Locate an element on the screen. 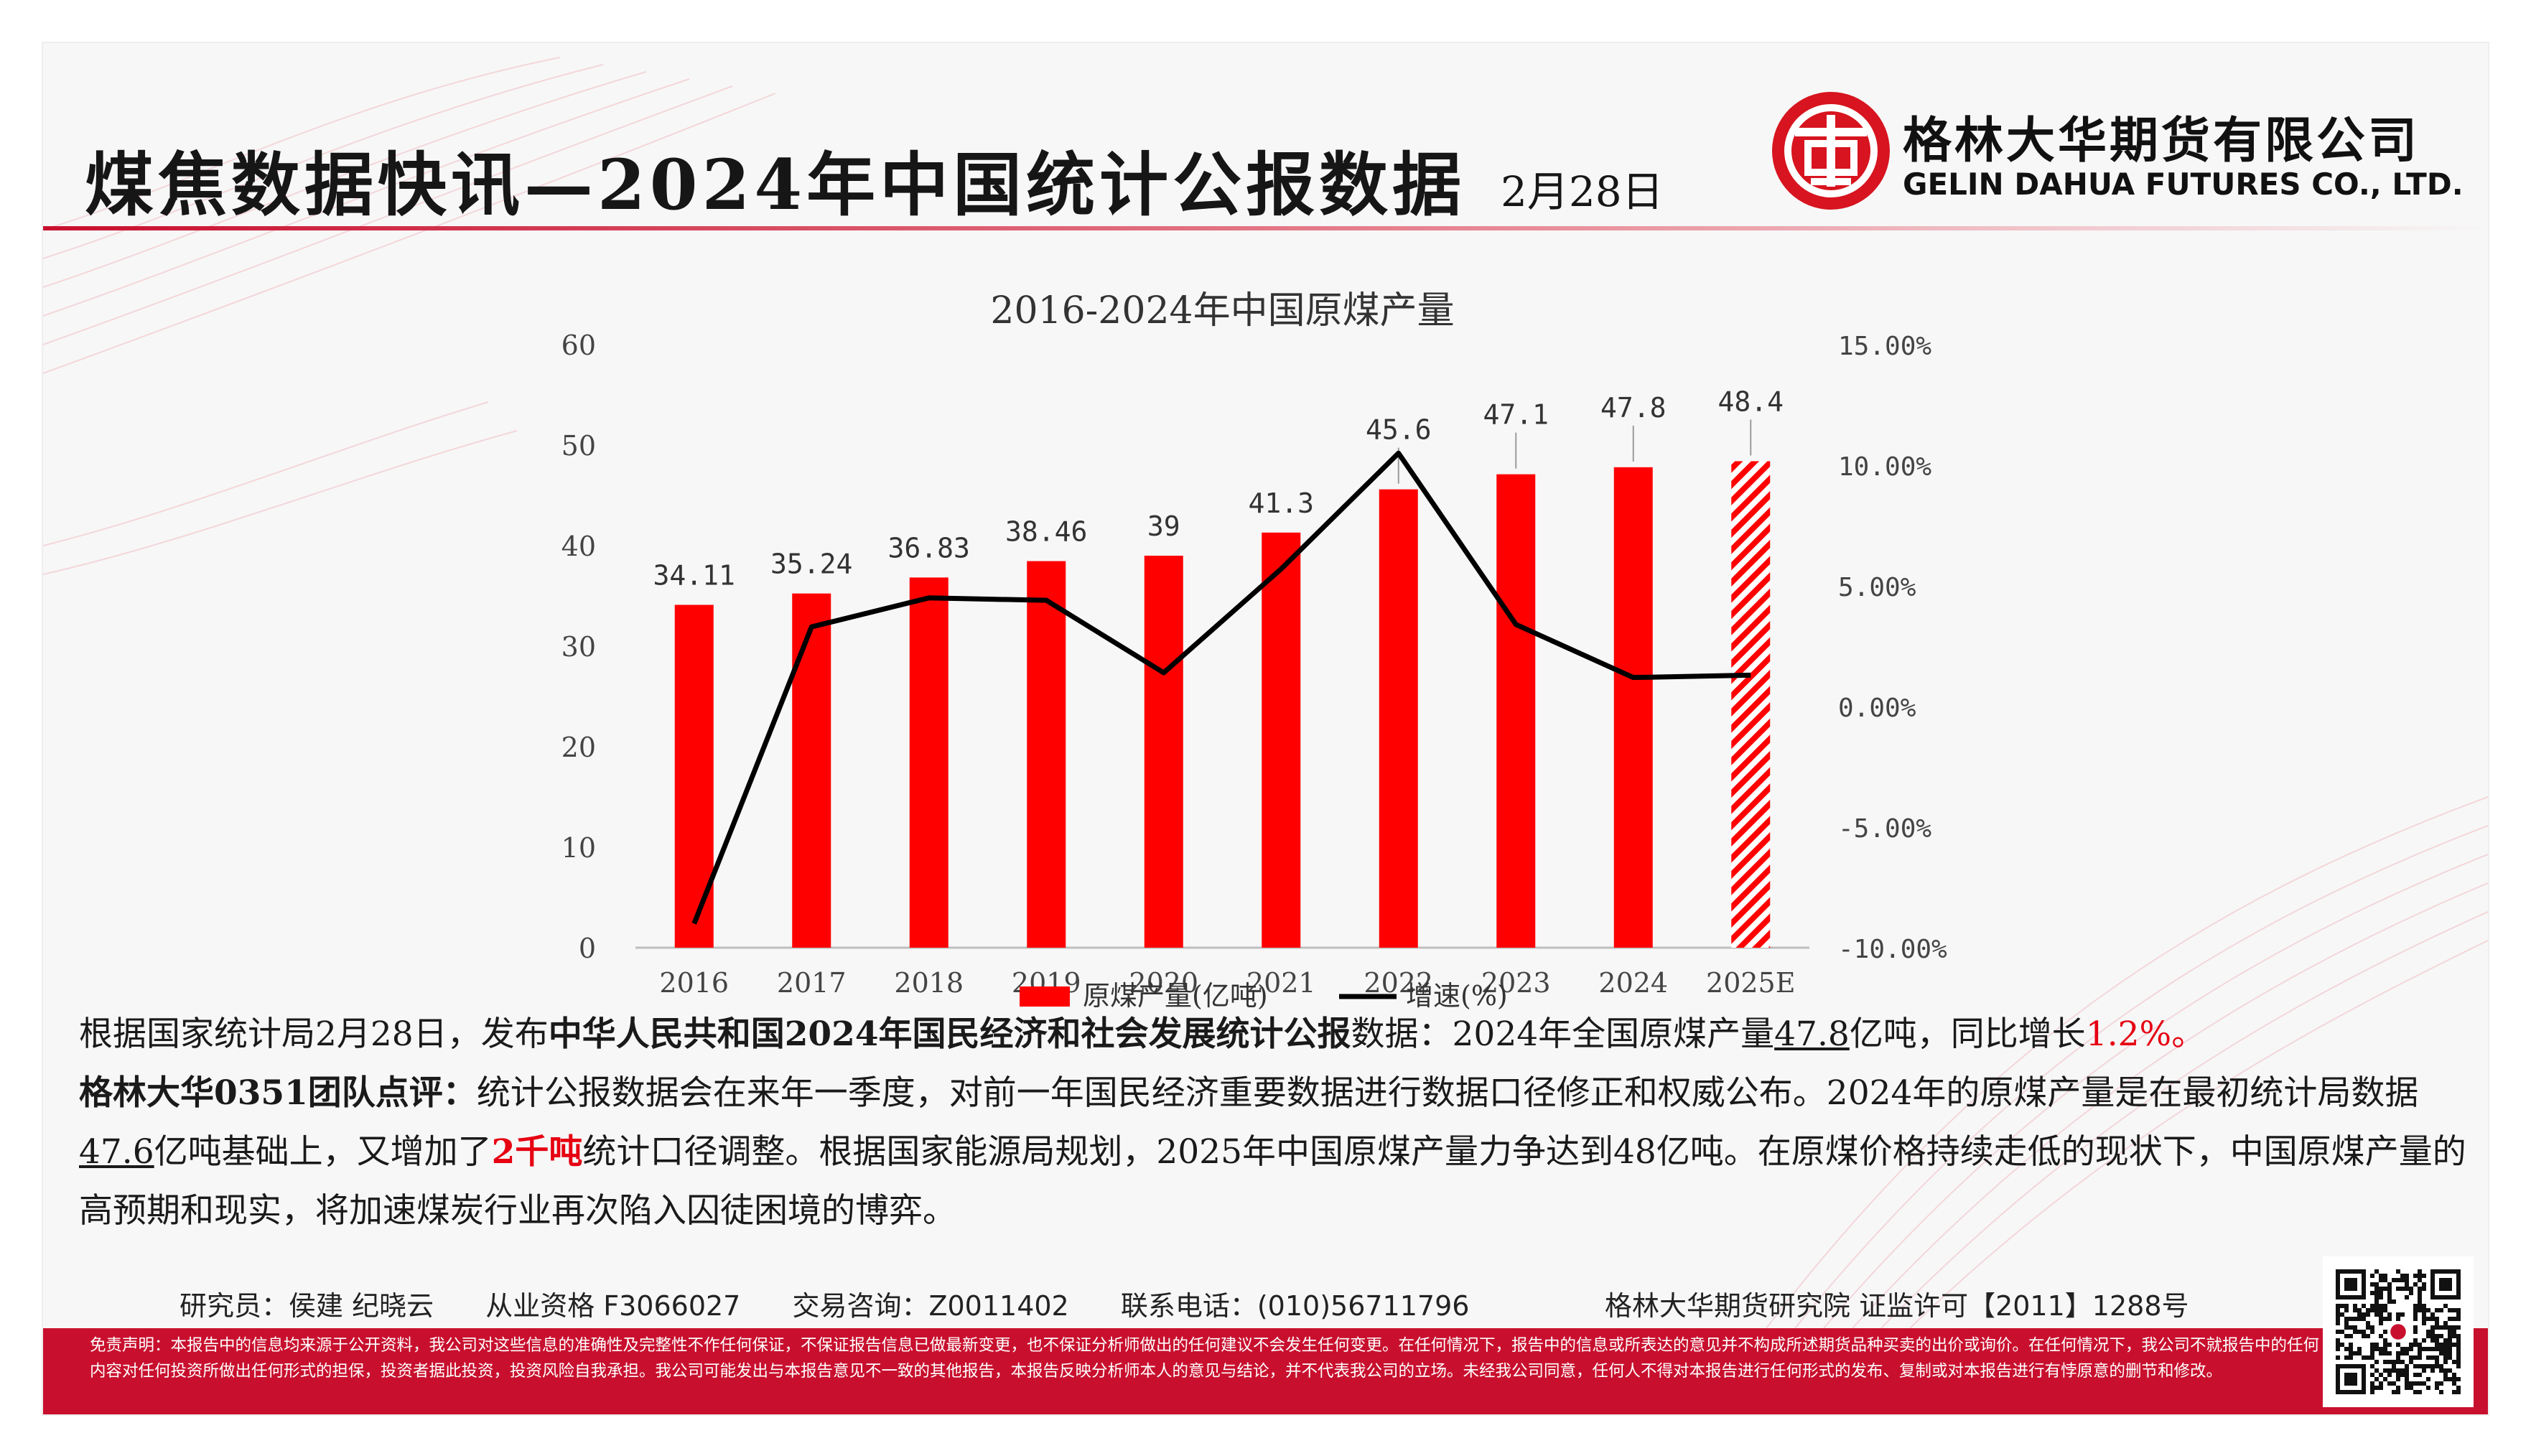 The image size is (2531, 1456). x-axis-tick-label: 2017 is located at coordinates (812, 983).